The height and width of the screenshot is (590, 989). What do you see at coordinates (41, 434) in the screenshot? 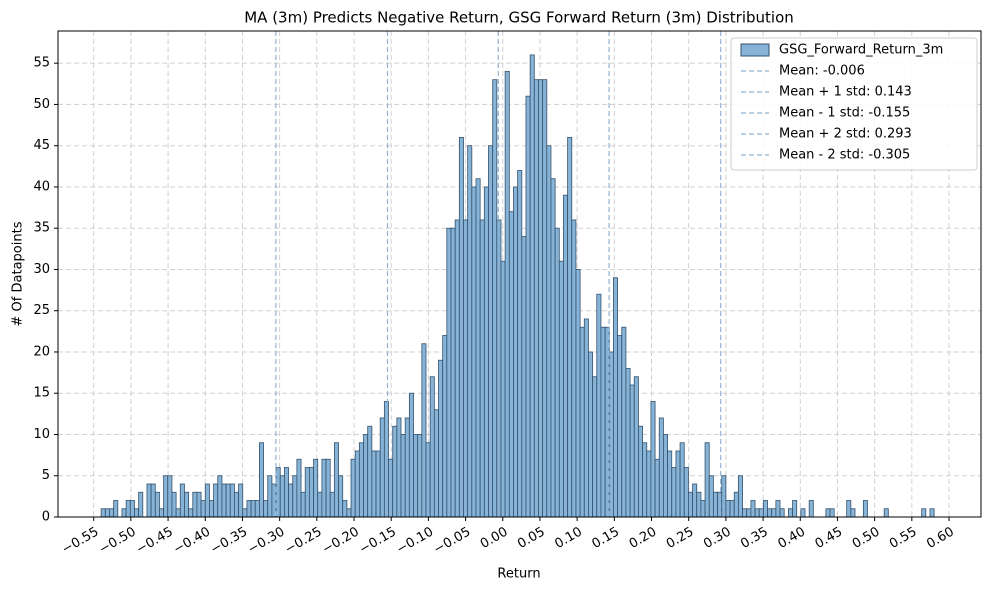
I see `y-tick-label: 10` at bounding box center [41, 434].